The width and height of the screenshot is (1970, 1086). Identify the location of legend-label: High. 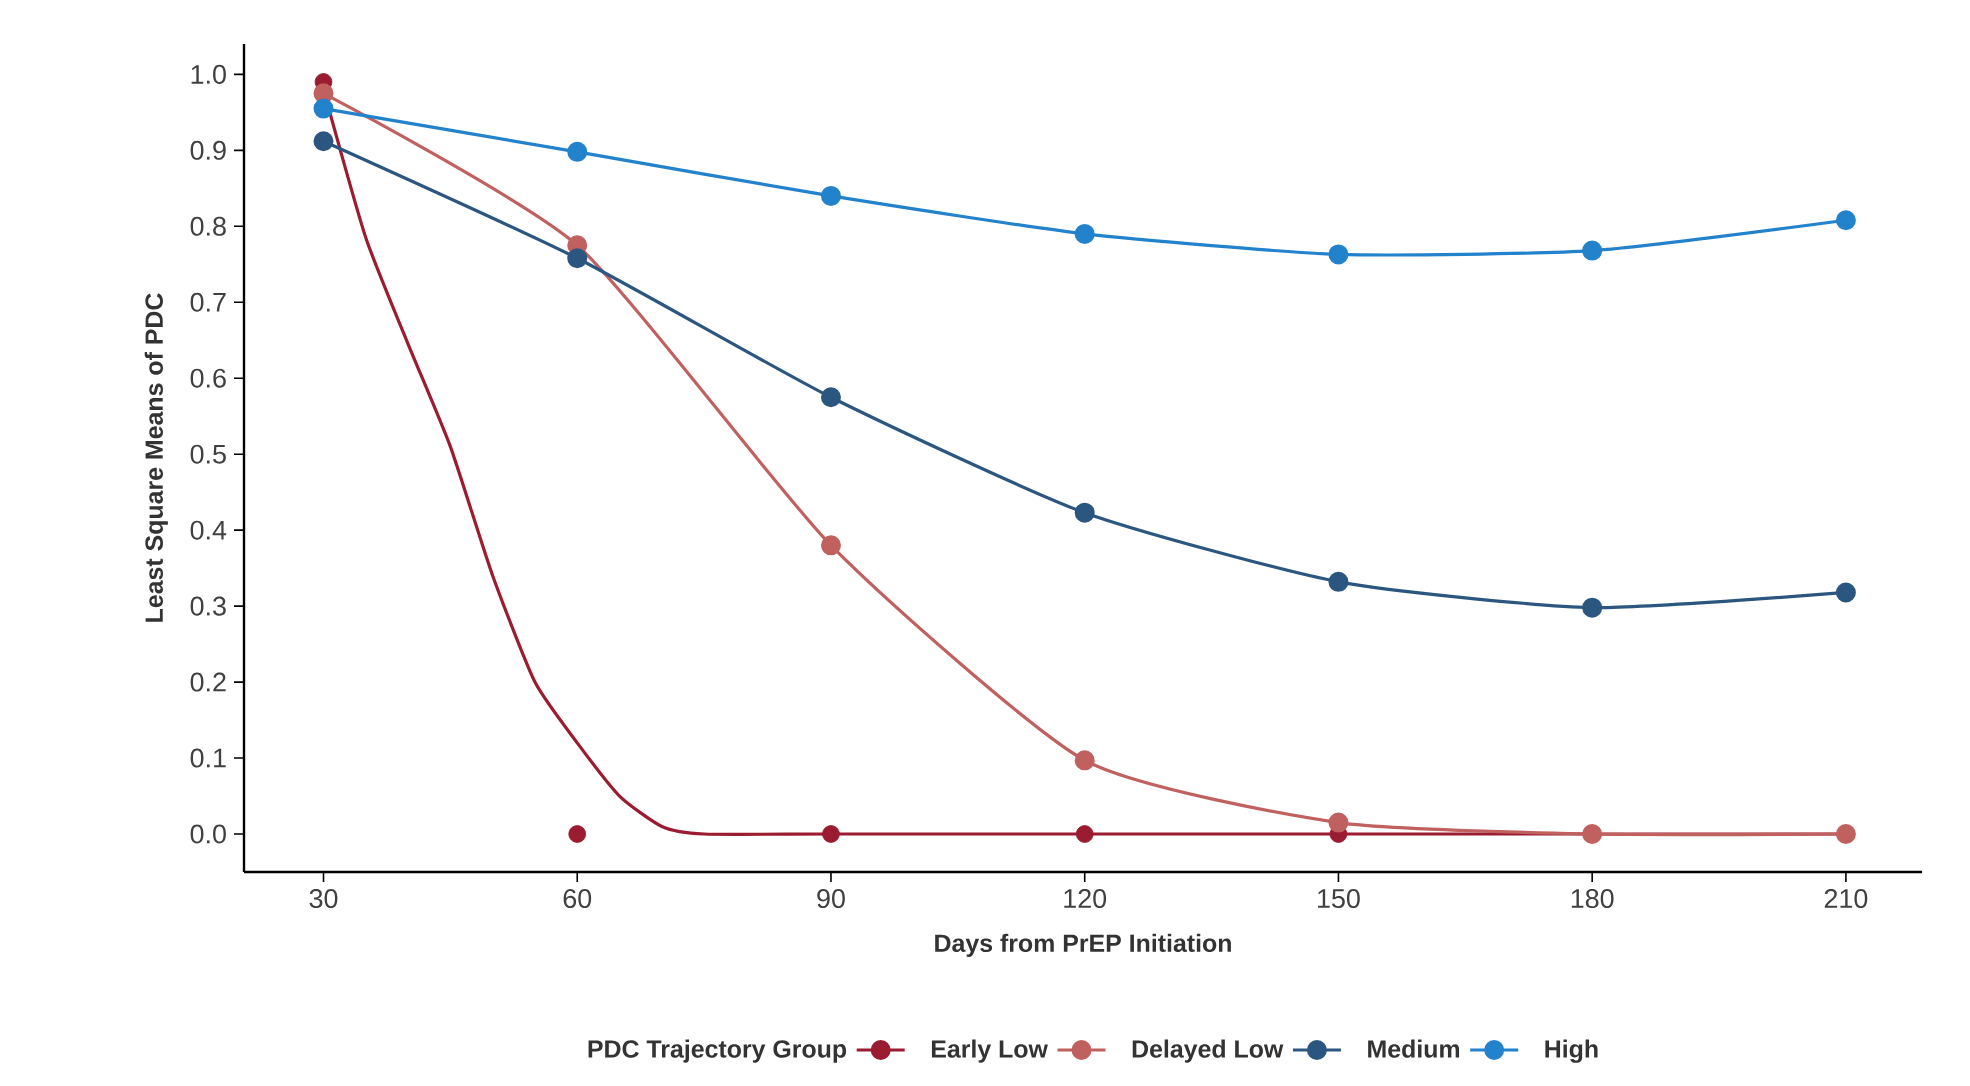
(1571, 1051).